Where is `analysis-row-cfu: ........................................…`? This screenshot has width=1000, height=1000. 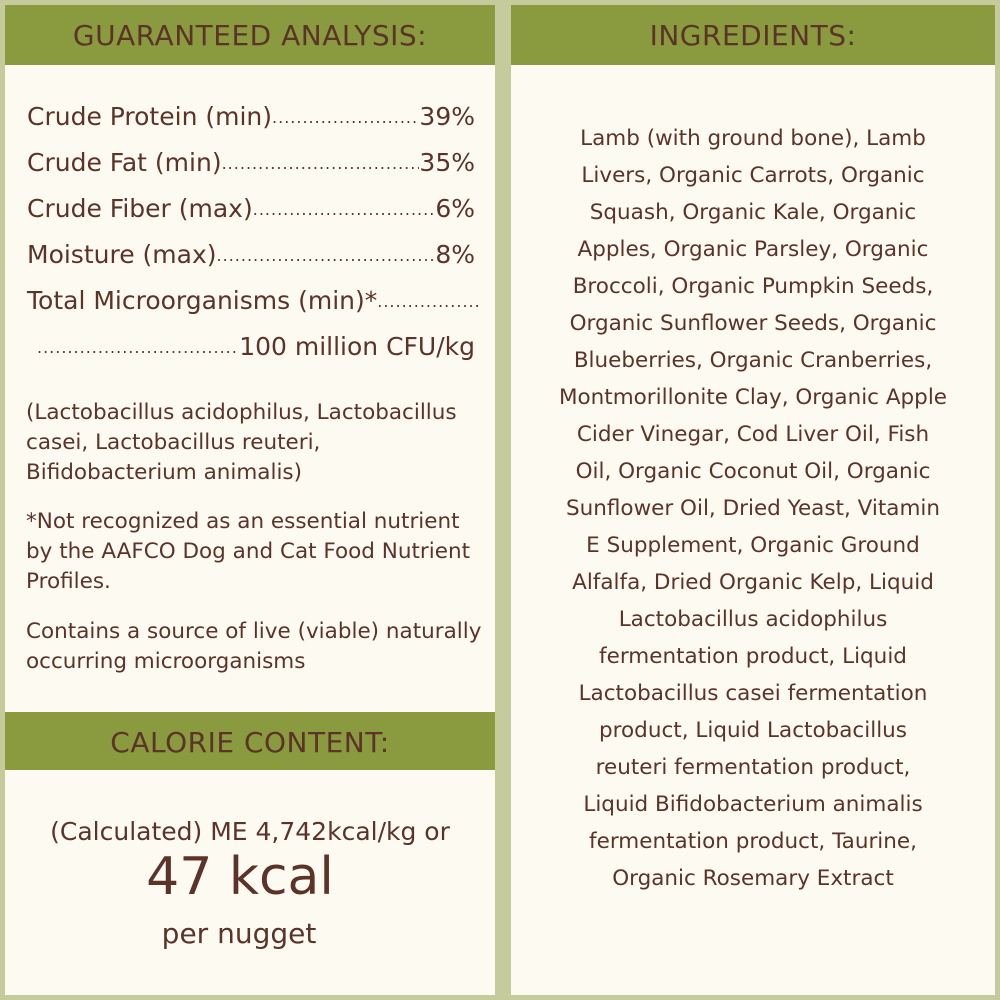 analysis-row-cfu: ........................................… is located at coordinates (256, 346).